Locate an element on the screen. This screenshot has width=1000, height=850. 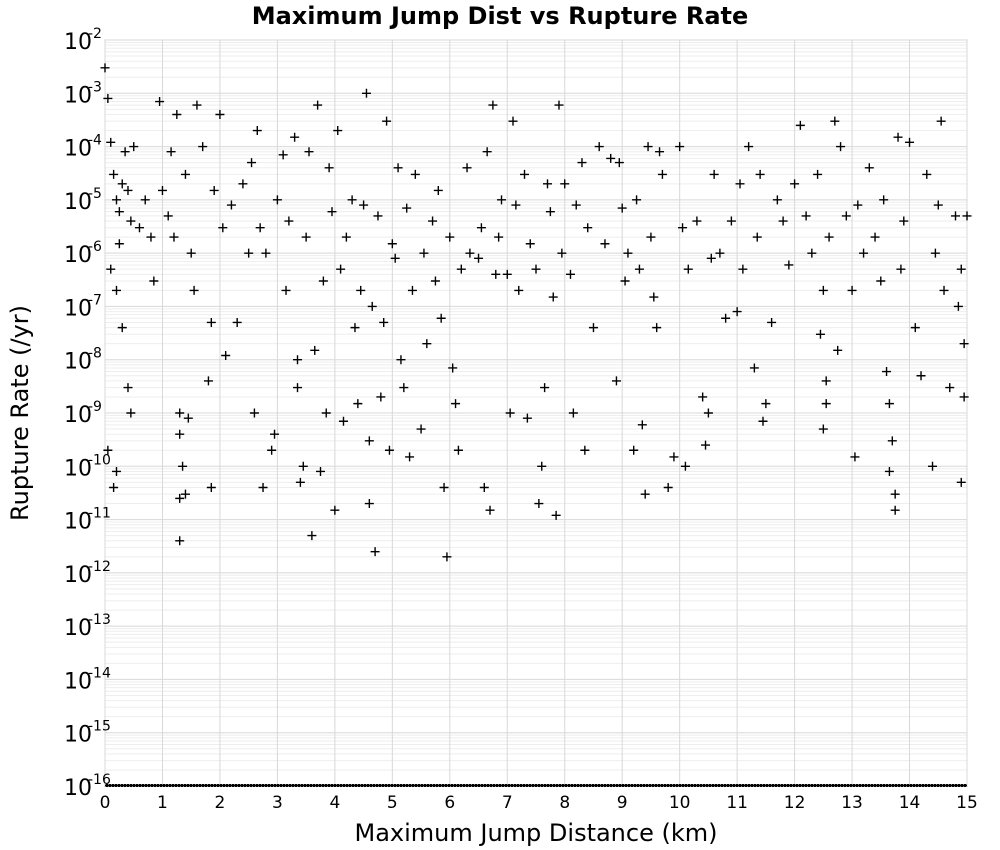
y-tick-label: 10⁻¹¹ is located at coordinates (87, 520).